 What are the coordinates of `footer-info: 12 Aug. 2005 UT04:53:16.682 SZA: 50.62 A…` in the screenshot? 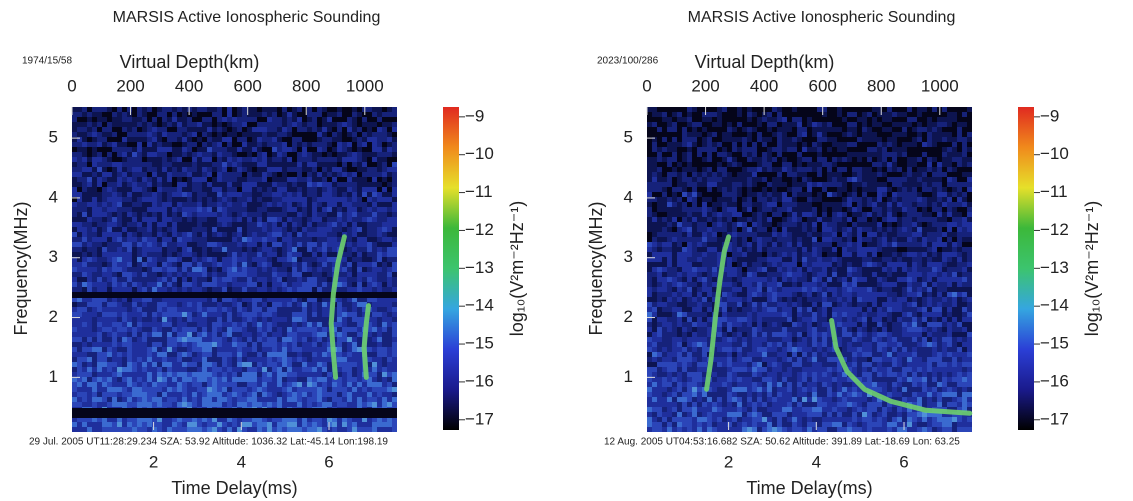 It's located at (782, 442).